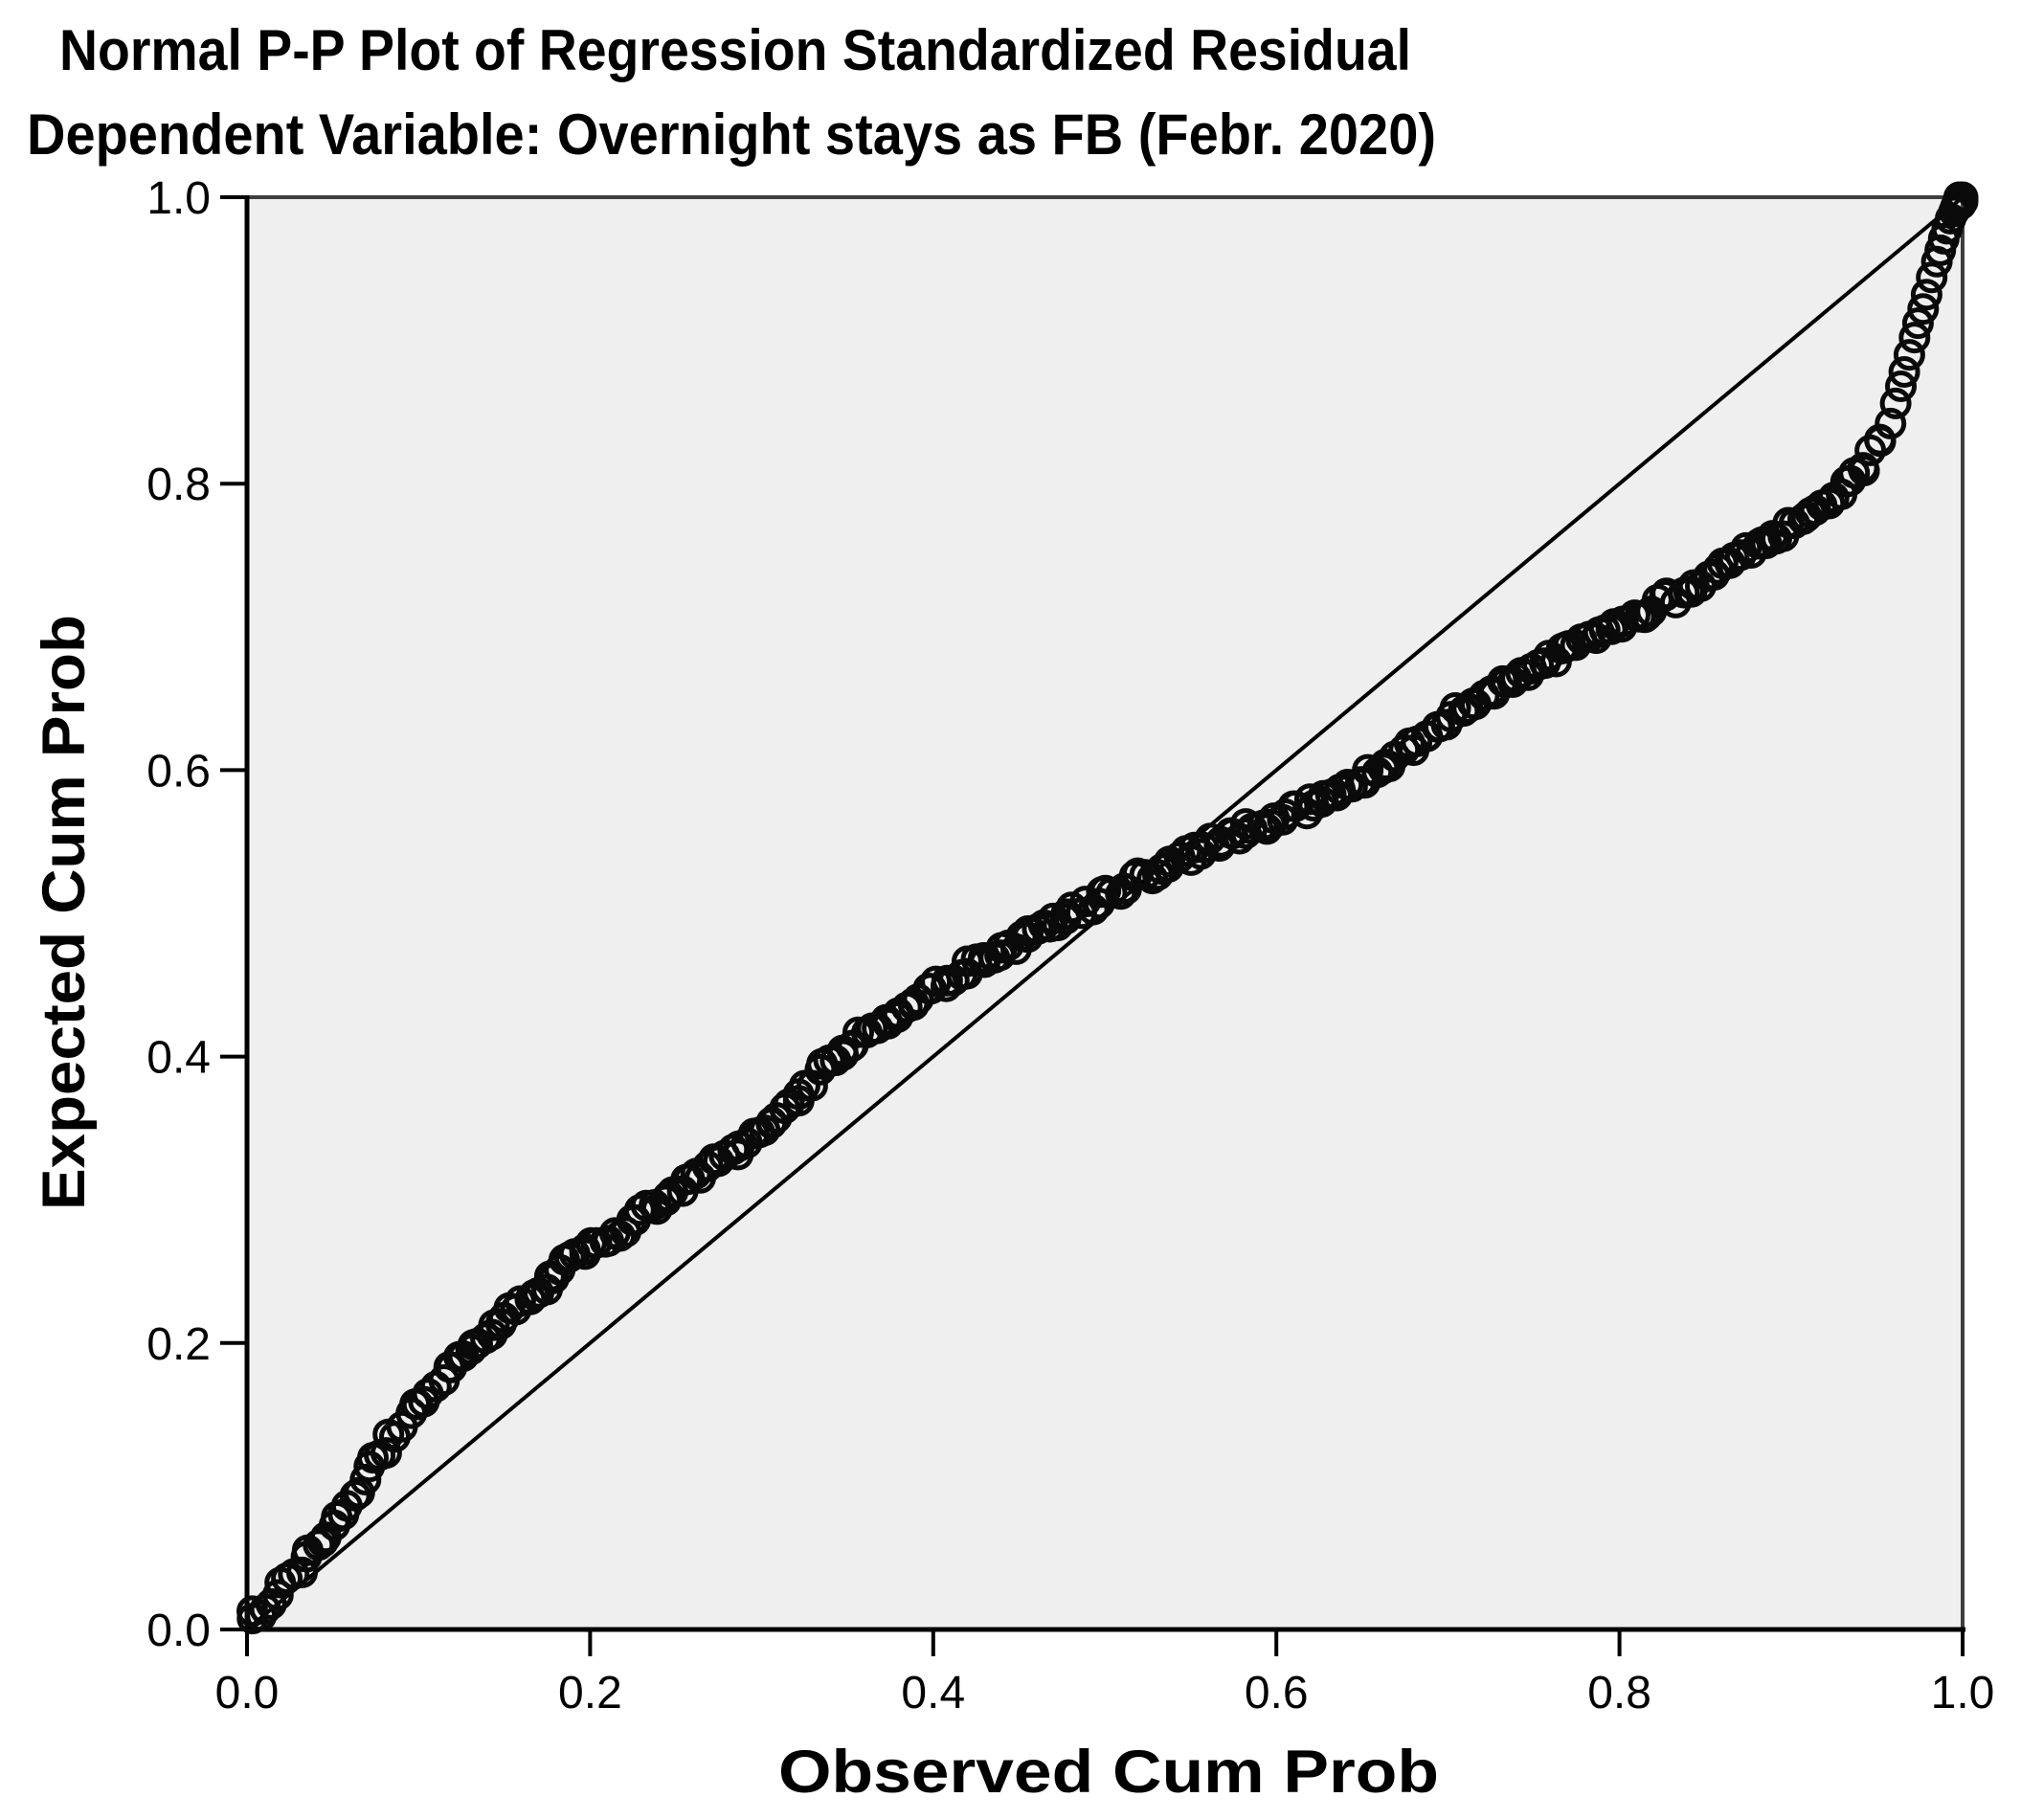  Describe the element at coordinates (178, 199) in the screenshot. I see `y-tick-label: 1.0` at that location.